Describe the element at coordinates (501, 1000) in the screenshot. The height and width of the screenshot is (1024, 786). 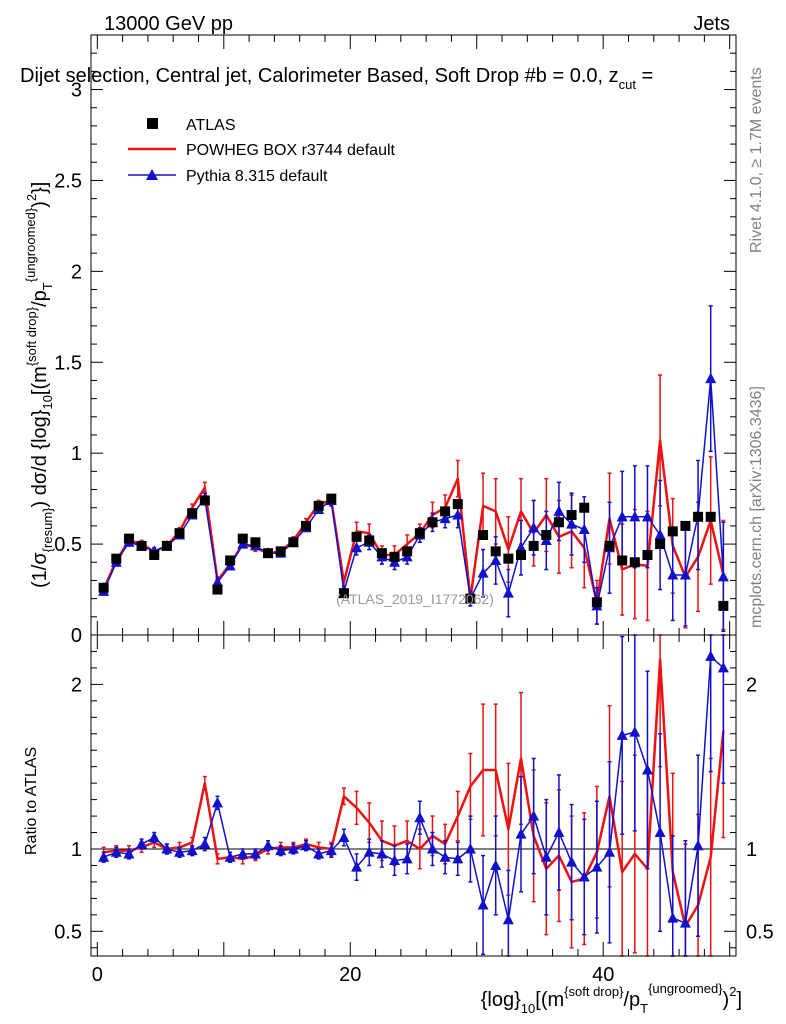
I see `xlabel-part: {log}` at that location.